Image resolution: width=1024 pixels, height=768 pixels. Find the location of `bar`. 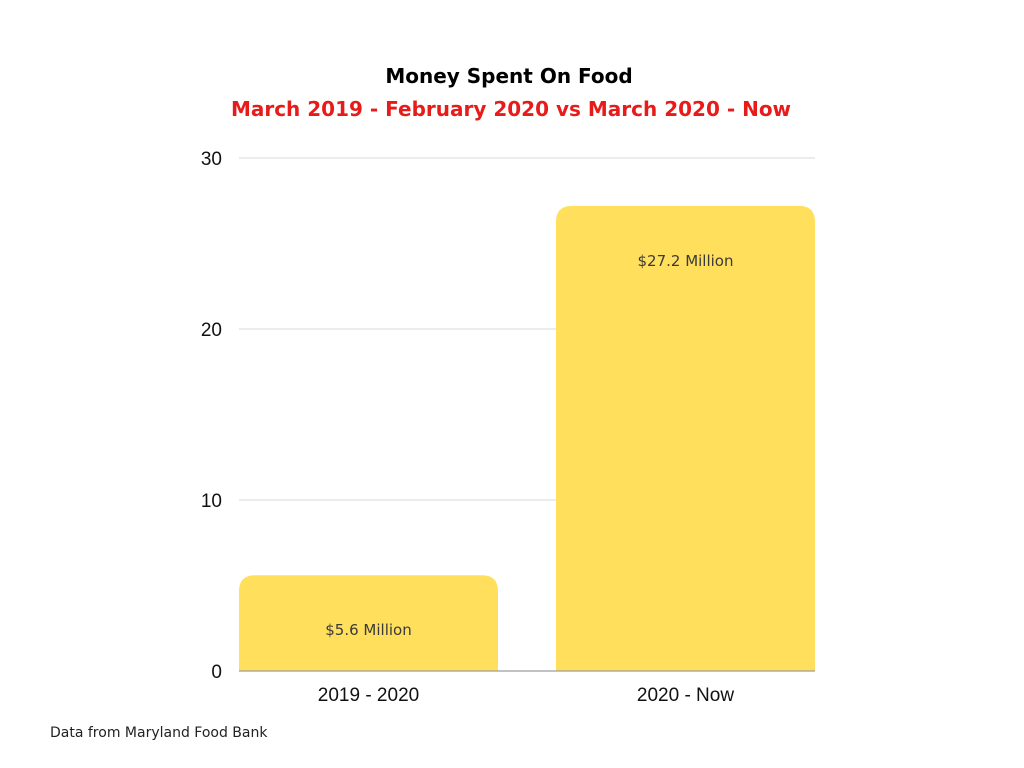

bar is located at coordinates (368, 623).